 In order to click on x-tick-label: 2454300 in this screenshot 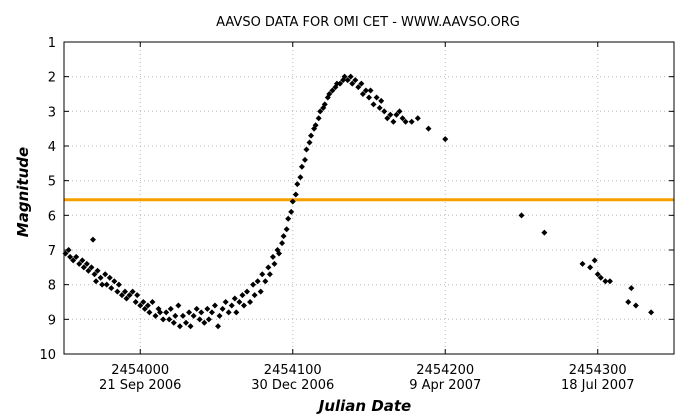, I will do `click(598, 370)`.